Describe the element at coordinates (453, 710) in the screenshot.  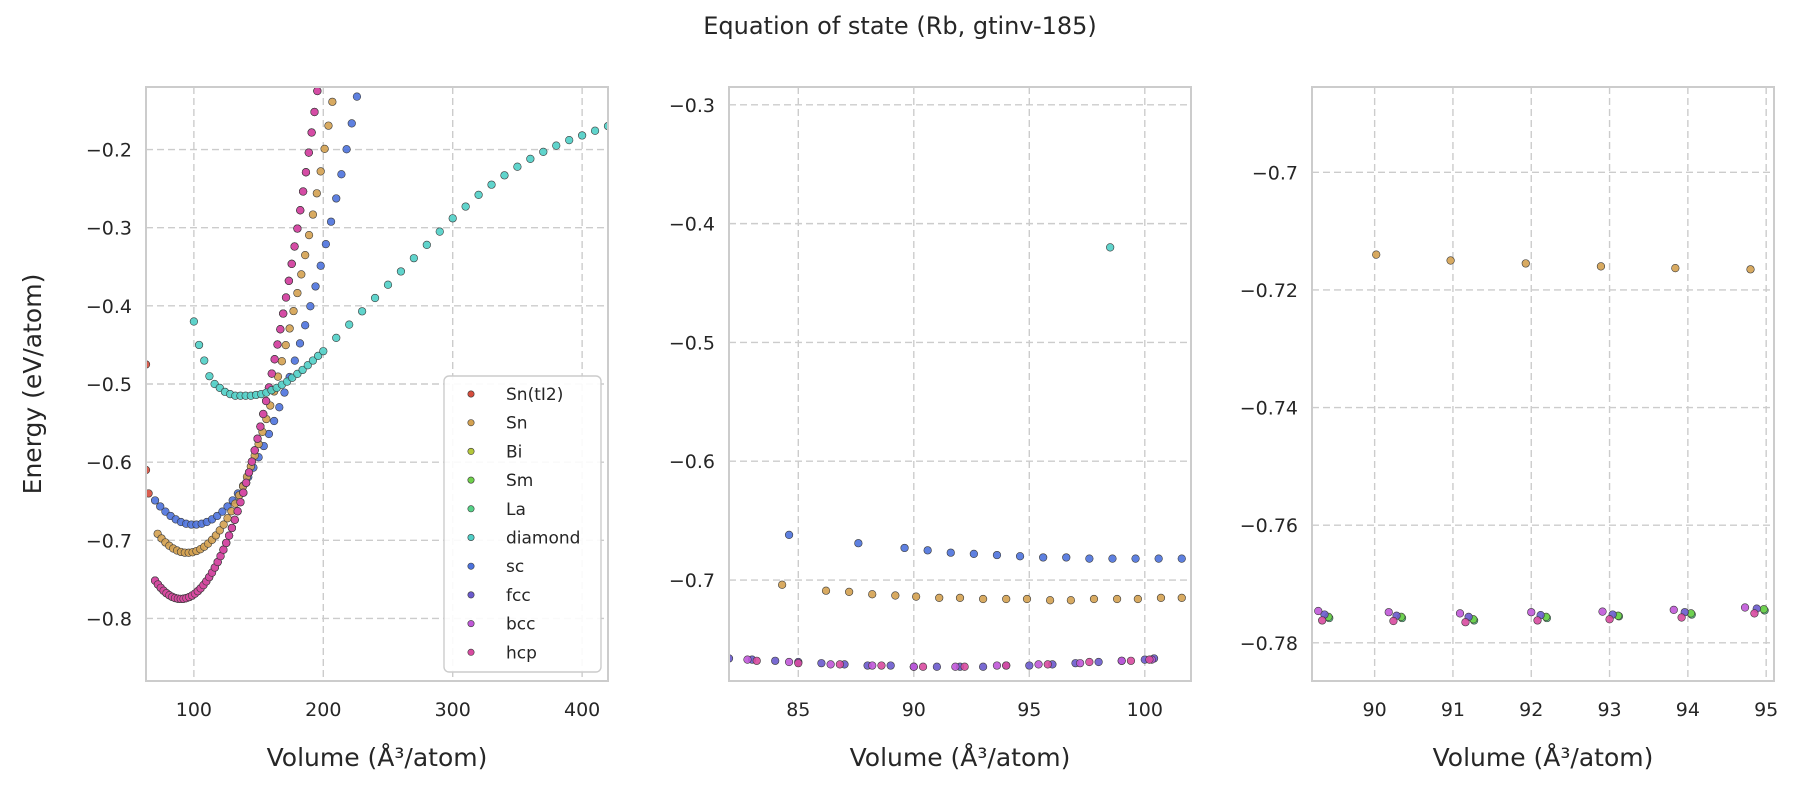
I see `x-tick-label: 300` at that location.